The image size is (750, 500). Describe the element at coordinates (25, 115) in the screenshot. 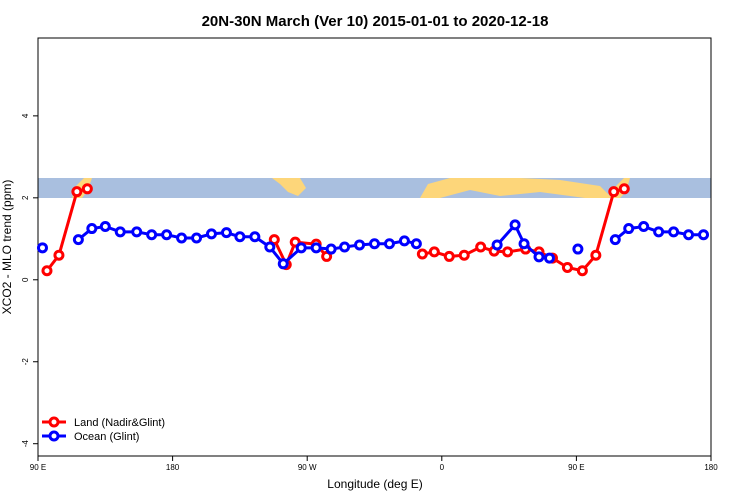

I see `y-tick-label: 4` at that location.